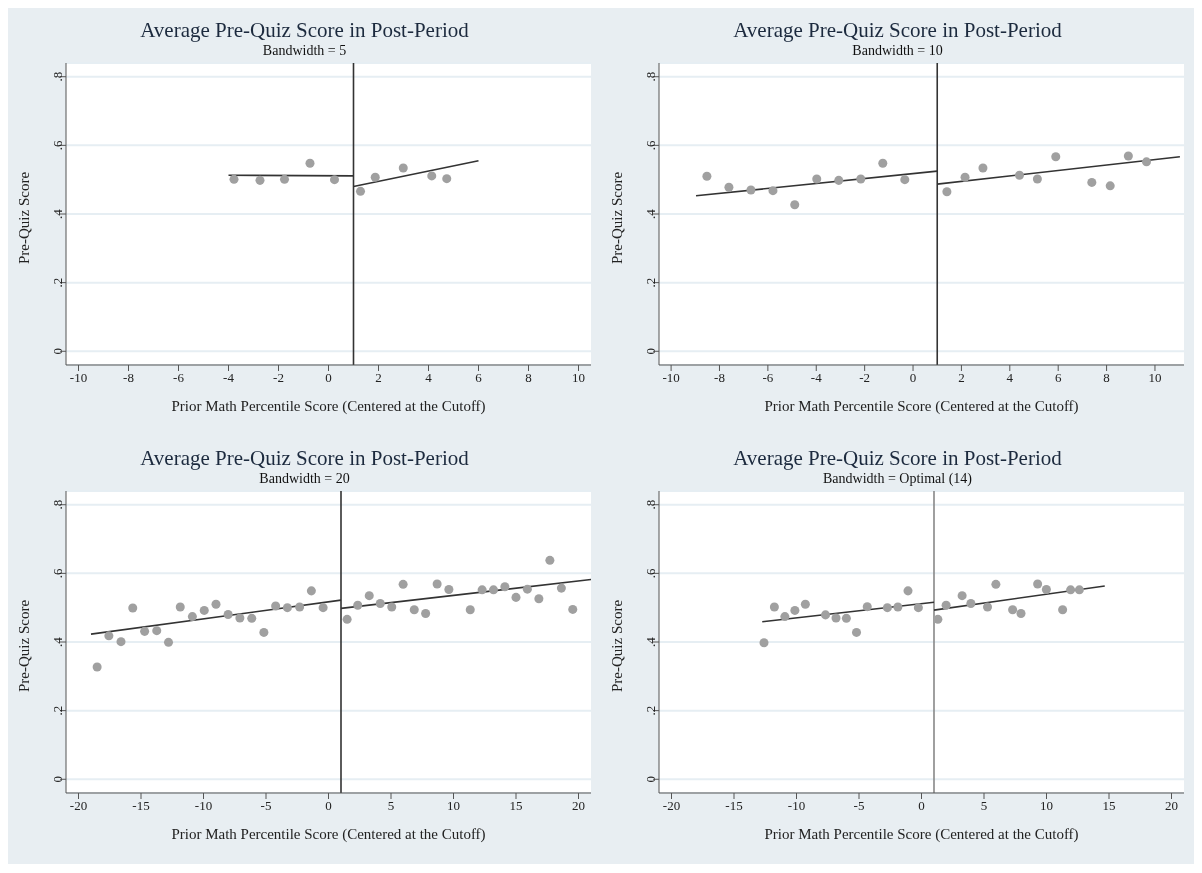 Image resolution: width=1202 pixels, height=873 pixels. Describe the element at coordinates (304, 51) in the screenshot. I see `chart-subtitle: Bandwidth = 5` at that location.